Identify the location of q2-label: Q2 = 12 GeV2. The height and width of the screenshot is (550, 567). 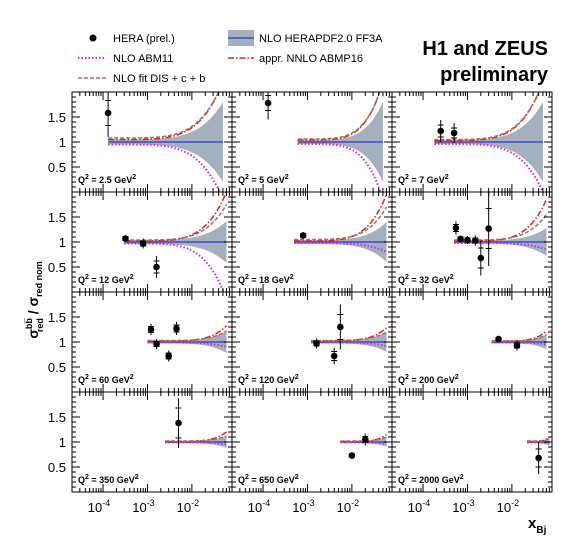
(106, 279).